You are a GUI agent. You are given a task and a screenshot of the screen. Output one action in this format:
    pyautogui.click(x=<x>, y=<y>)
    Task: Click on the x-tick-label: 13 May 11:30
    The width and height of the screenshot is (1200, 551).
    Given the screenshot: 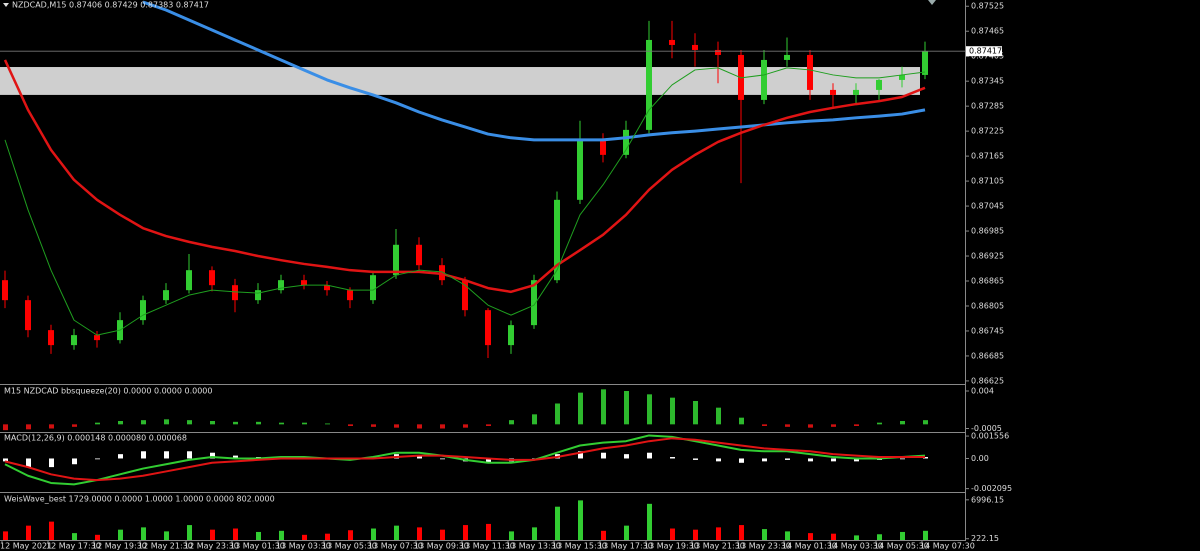 What is the action you would take?
    pyautogui.click(x=487, y=546)
    